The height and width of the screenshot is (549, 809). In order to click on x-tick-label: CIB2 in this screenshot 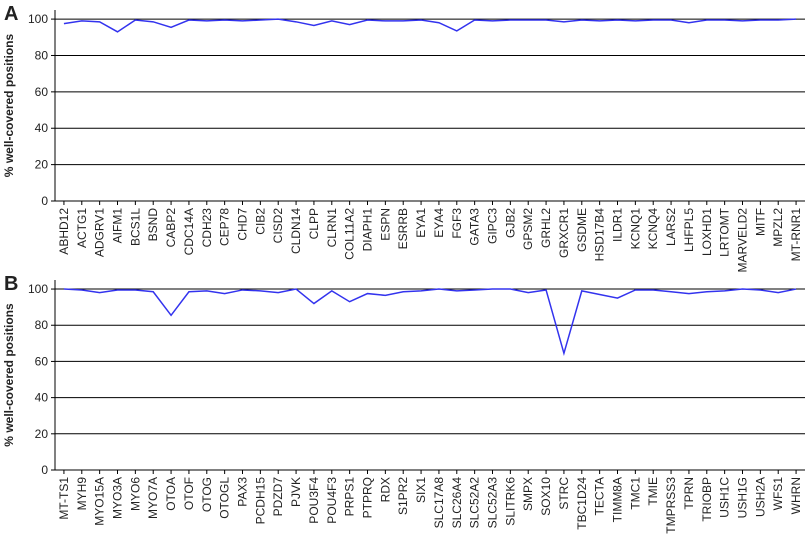, I will do `click(260, 221)`.